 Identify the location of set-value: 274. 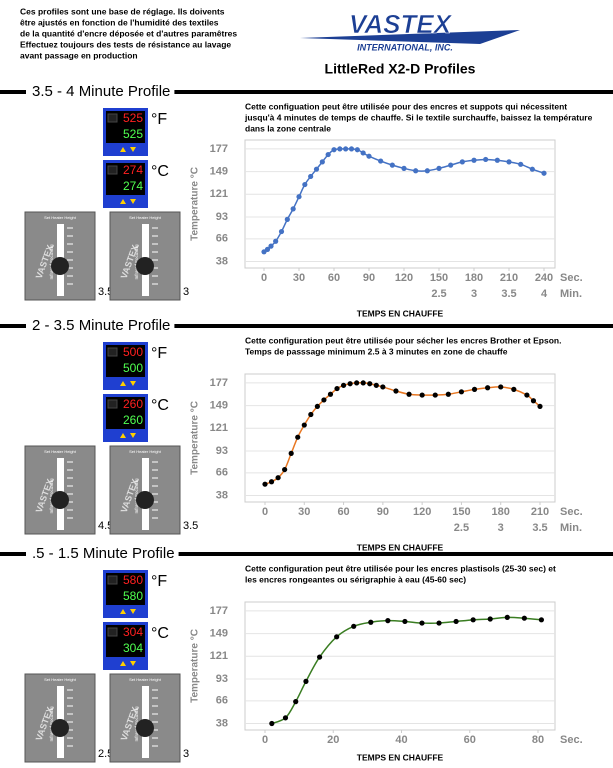
(133, 170).